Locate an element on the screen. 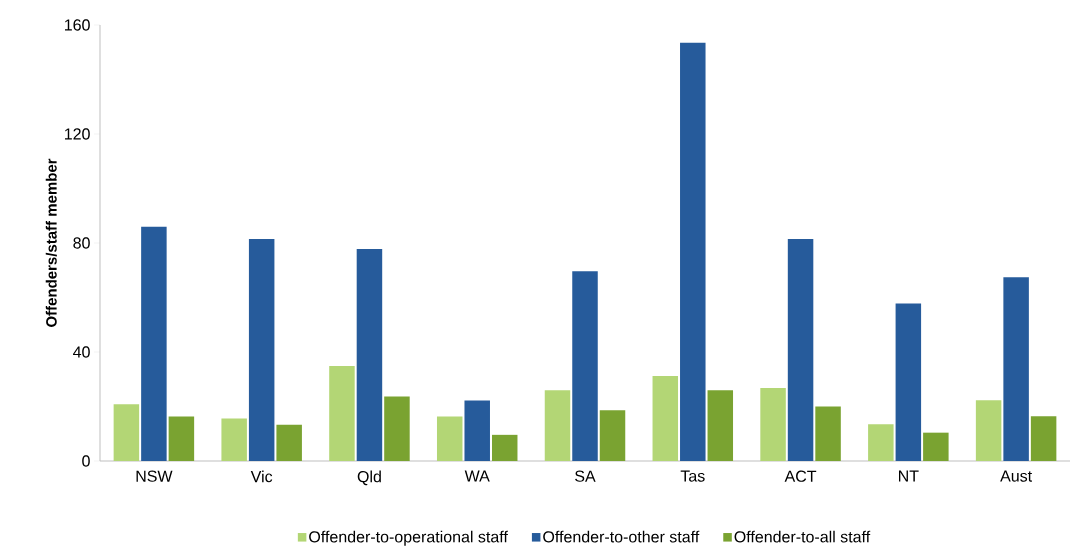 The width and height of the screenshot is (1070, 554). x-tick-label: Vic is located at coordinates (261, 476).